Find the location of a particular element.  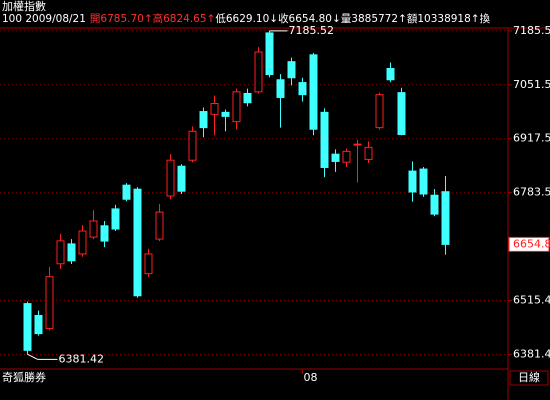

high-label: 7185.52 is located at coordinates (312, 30).